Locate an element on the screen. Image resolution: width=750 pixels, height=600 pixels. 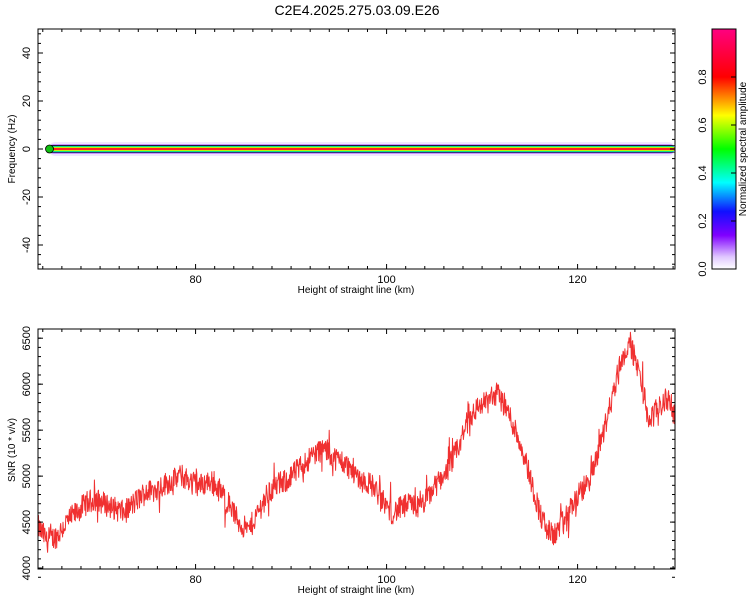
top-y-tick-label: 20 is located at coordinates (27, 101).